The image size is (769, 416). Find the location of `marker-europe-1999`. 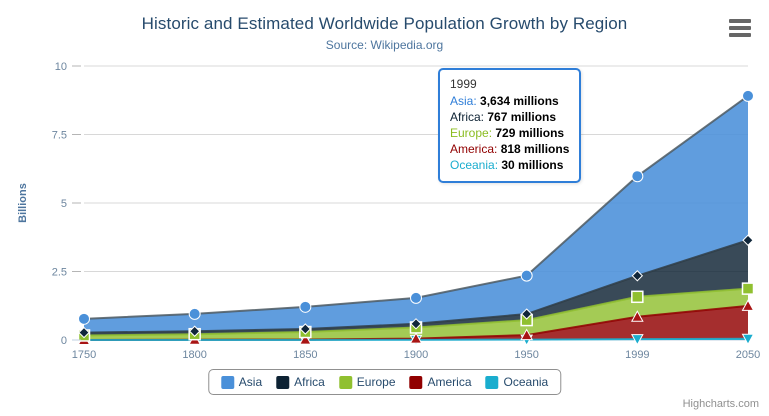

marker-europe-1999 is located at coordinates (637, 297).